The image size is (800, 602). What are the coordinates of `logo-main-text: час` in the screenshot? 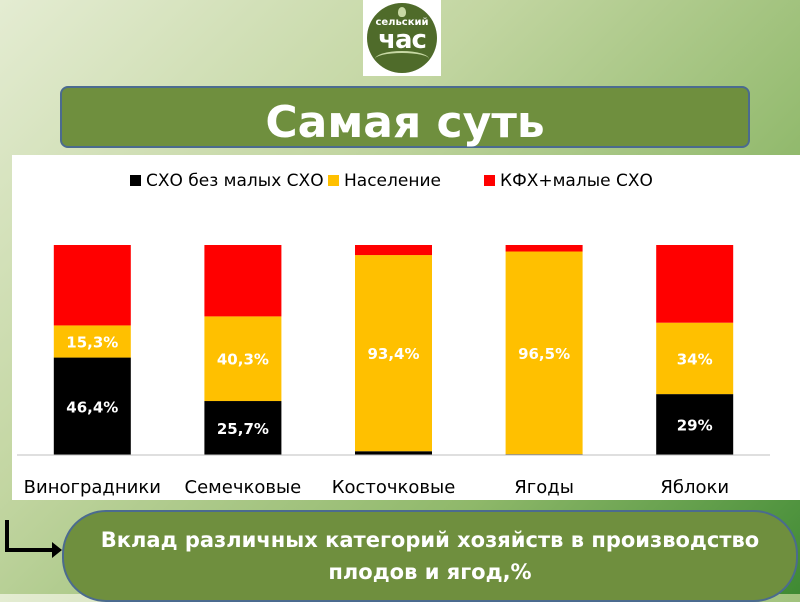 It's located at (402, 40).